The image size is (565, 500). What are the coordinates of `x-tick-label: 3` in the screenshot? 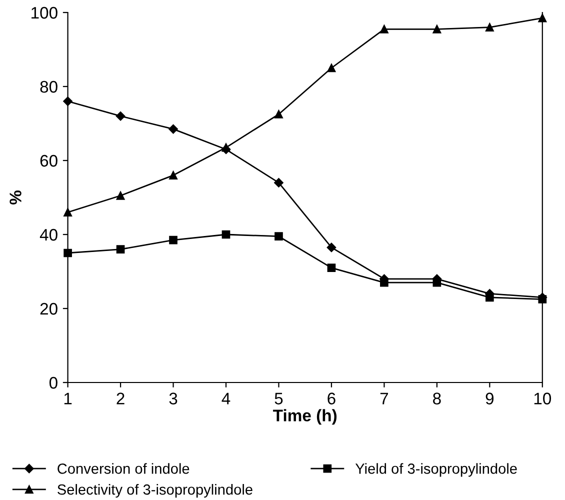 It's located at (173, 398).